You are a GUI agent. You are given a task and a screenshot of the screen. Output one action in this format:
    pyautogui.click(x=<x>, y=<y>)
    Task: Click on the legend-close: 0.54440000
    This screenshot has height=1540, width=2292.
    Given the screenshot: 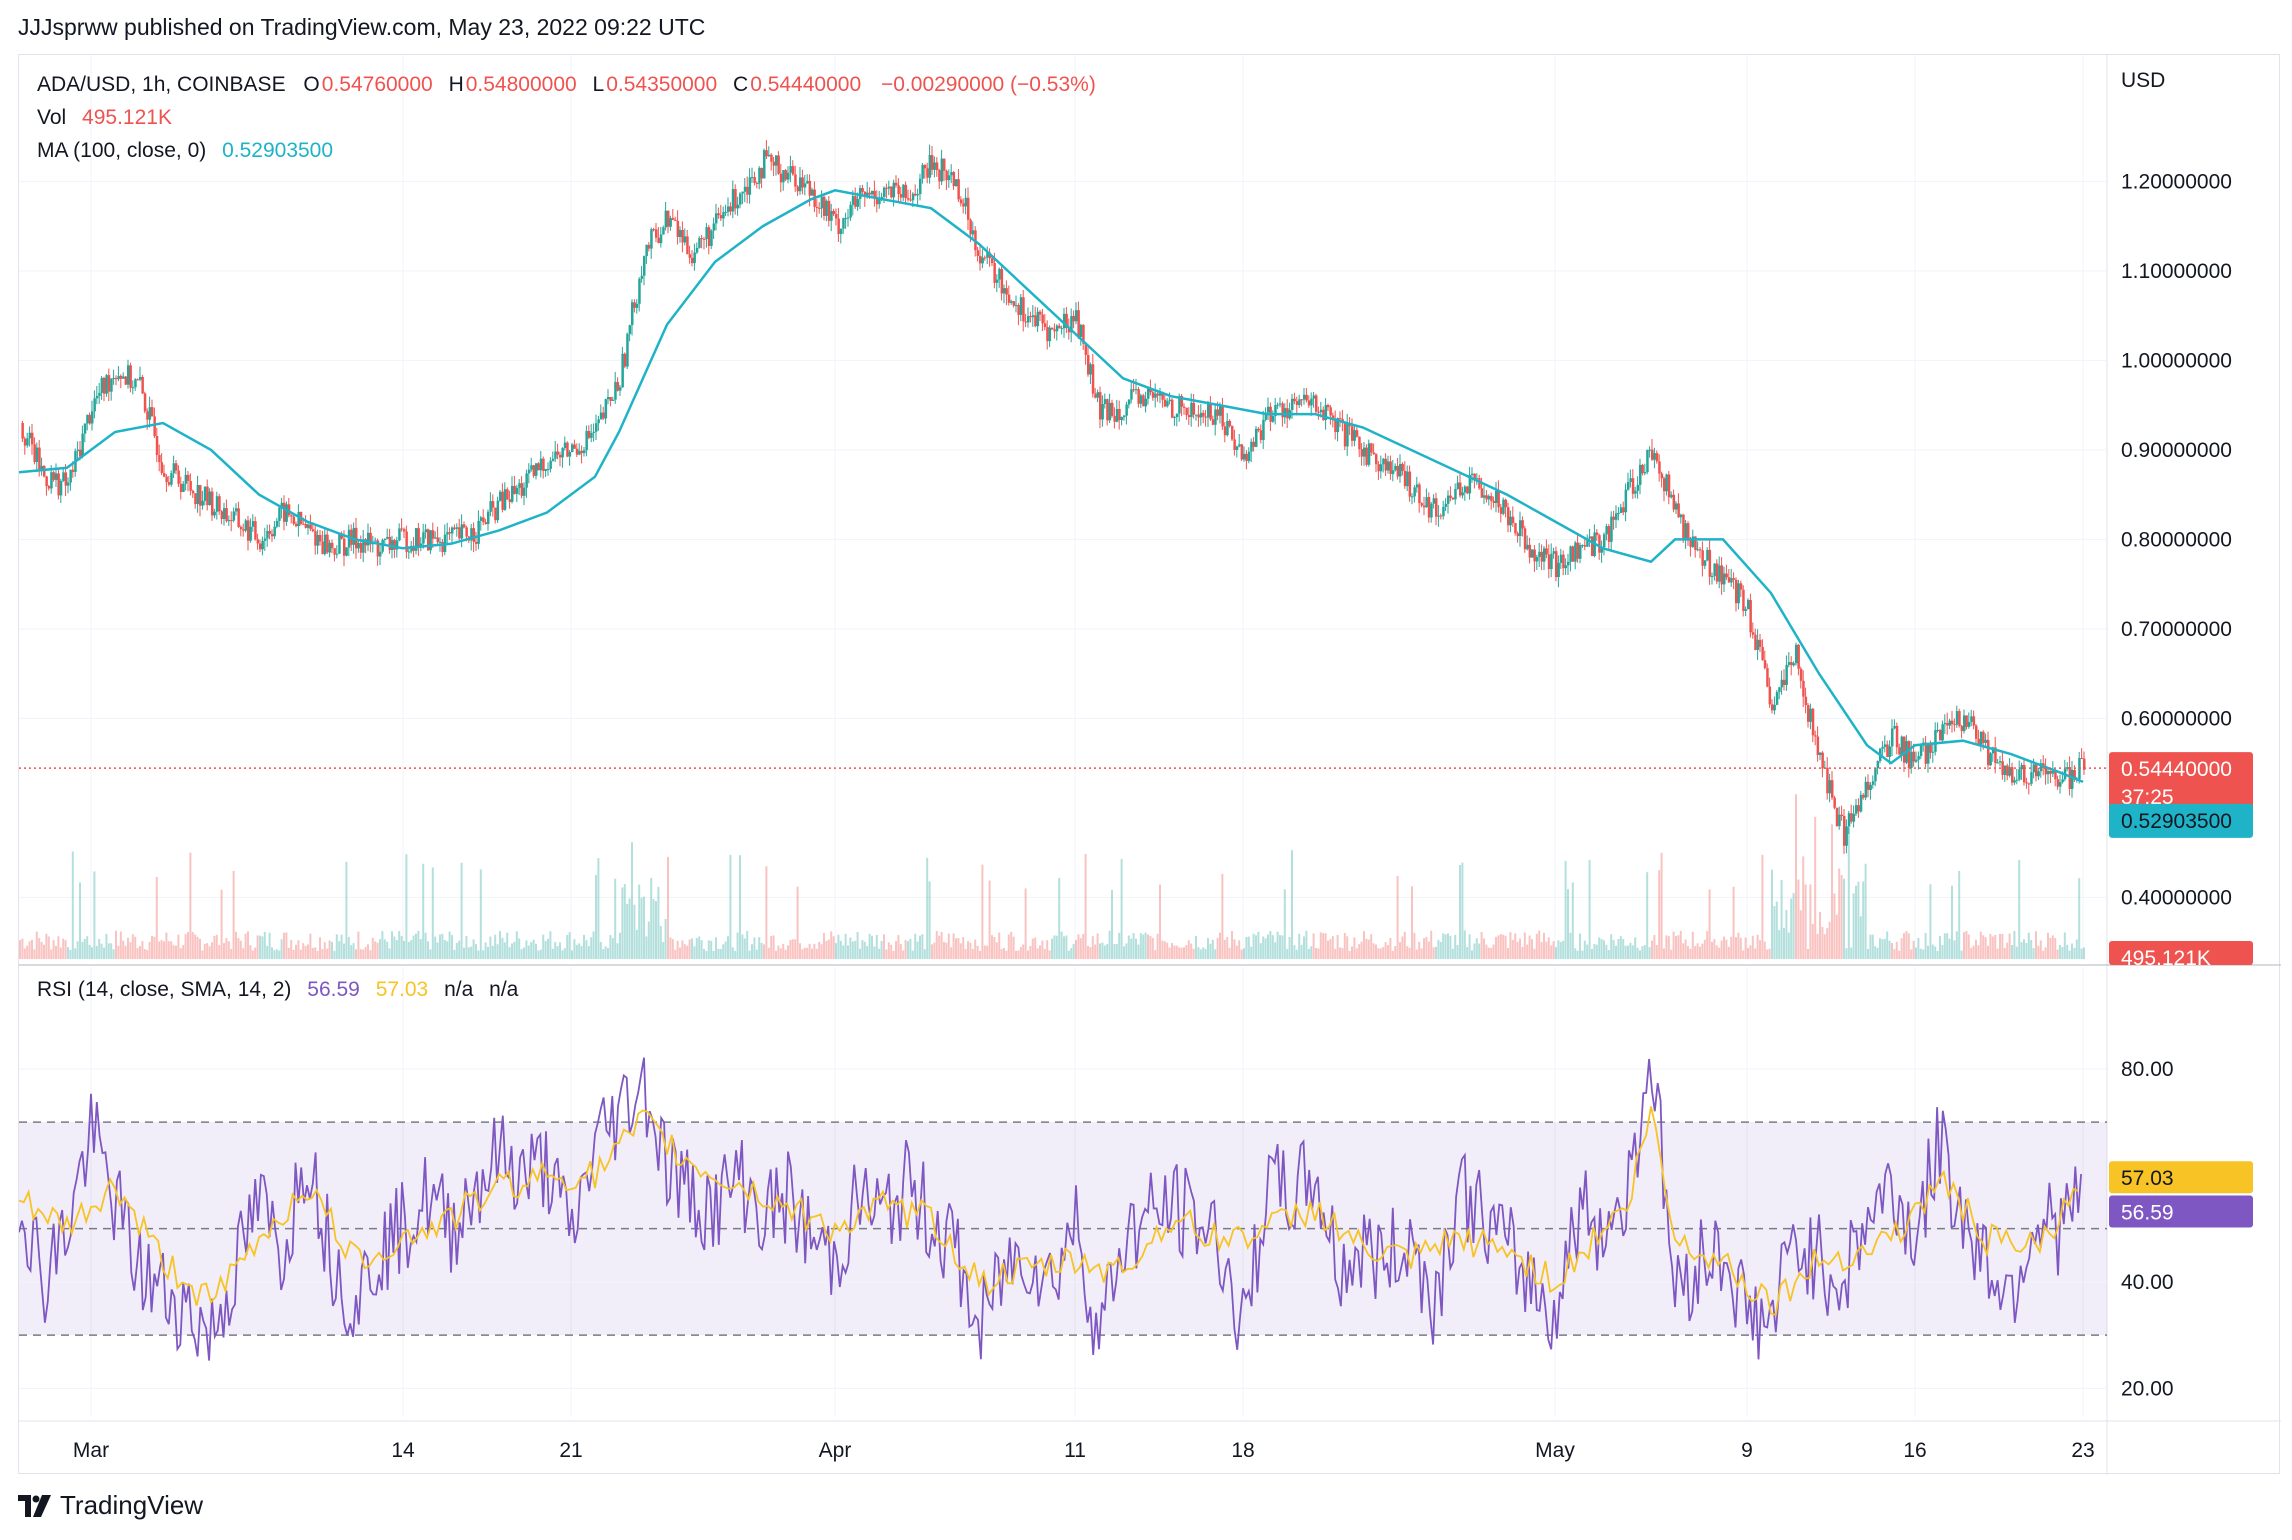 What is the action you would take?
    pyautogui.click(x=806, y=84)
    